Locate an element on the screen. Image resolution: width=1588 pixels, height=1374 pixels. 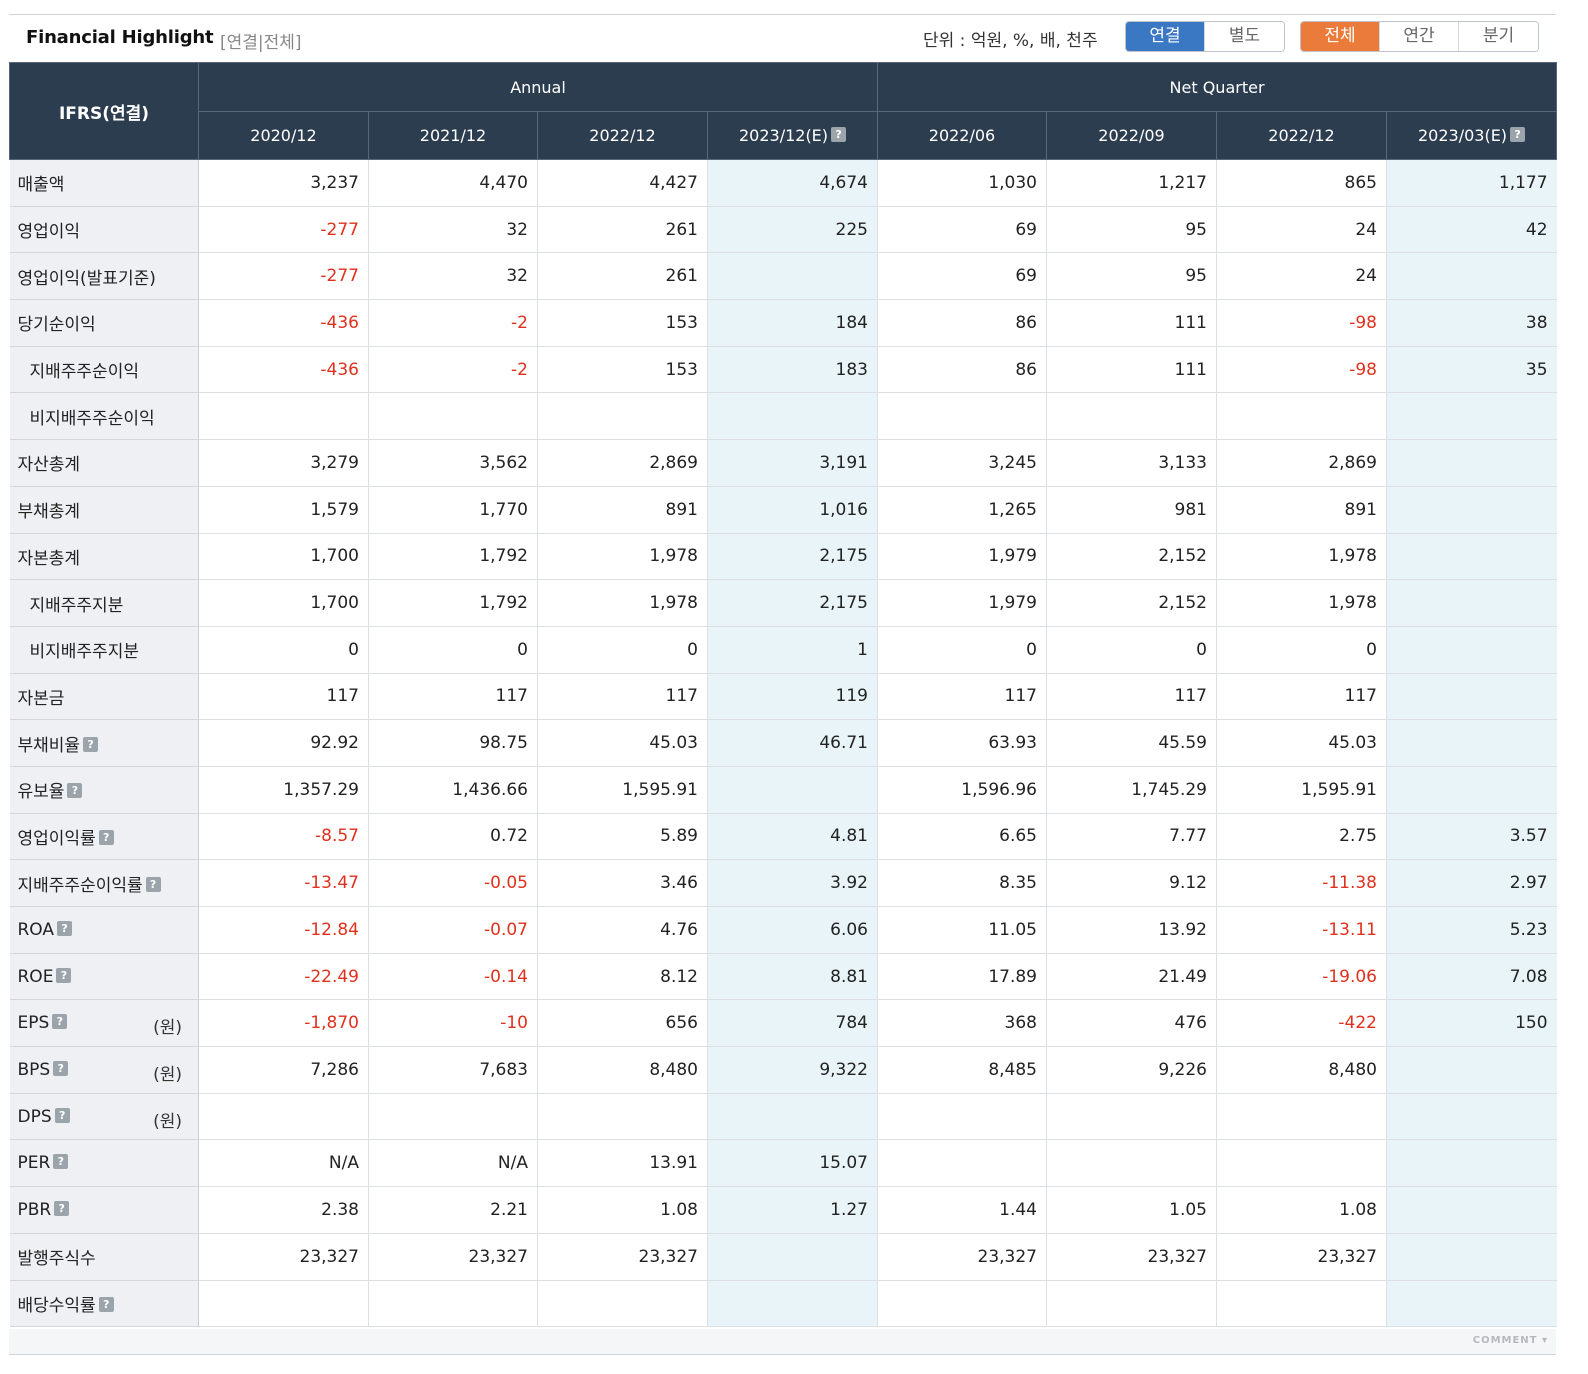
column-header: 2023/03(E)? is located at coordinates (1471, 135).